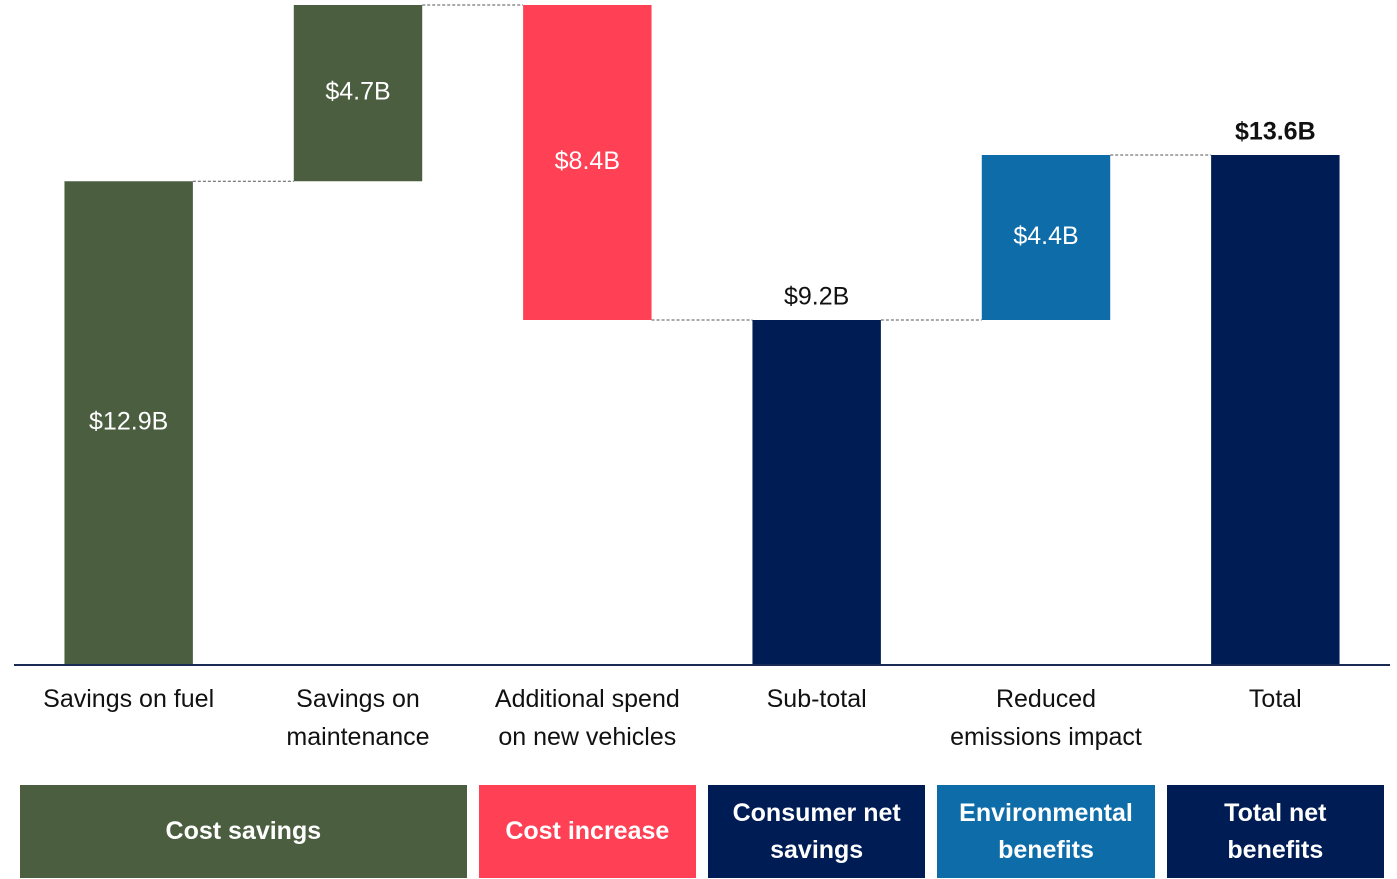  I want to click on x-tick-label: Additional spend on new vehicles, so click(587, 718).